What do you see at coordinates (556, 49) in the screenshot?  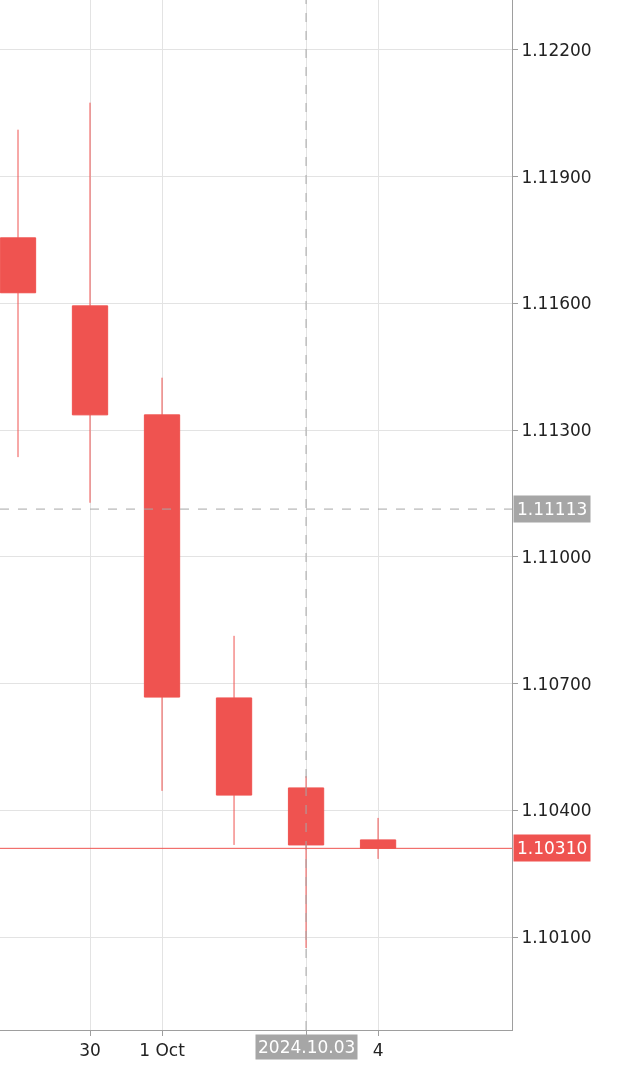 I see `y-tick-label: 1.12200` at bounding box center [556, 49].